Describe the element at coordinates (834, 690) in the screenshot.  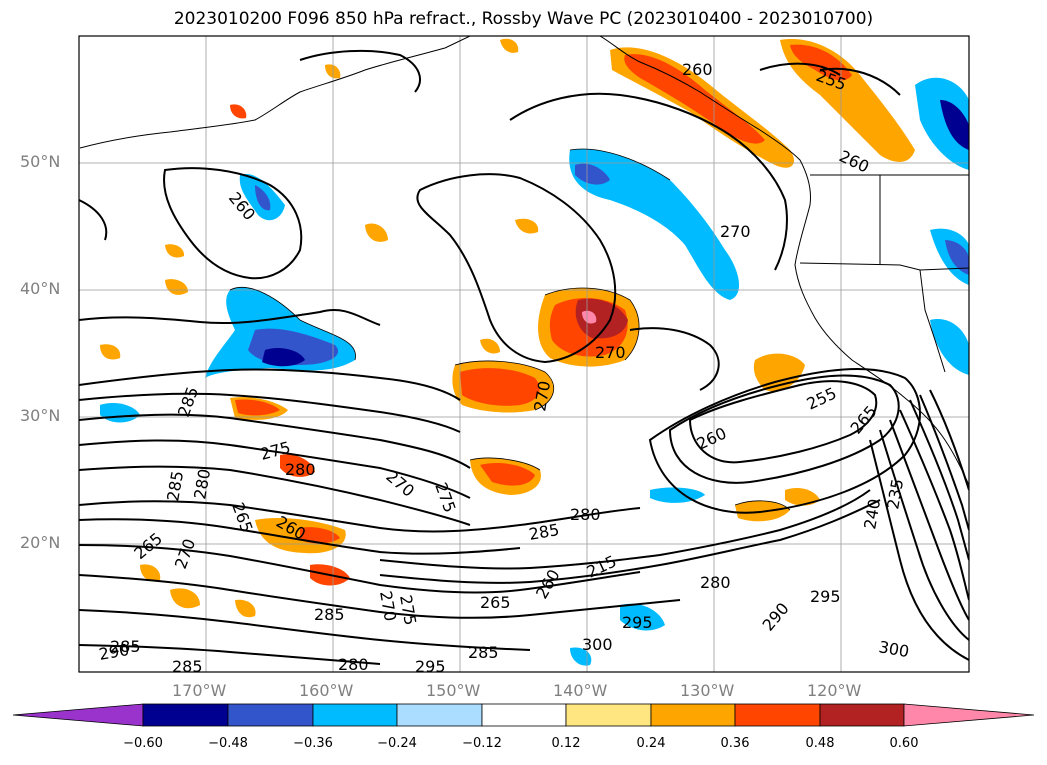
I see `lon-label: 120°W` at that location.